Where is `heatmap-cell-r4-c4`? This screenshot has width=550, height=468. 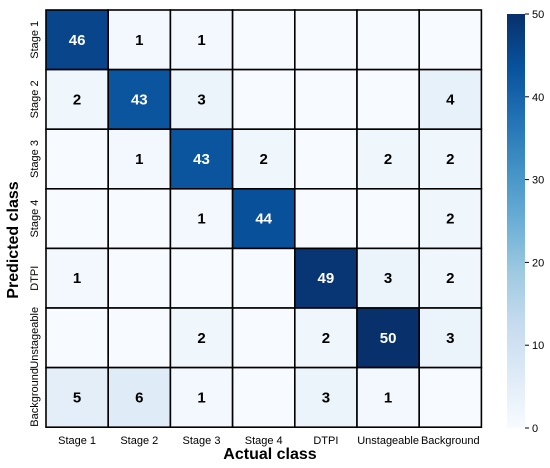
heatmap-cell-r4-c4 is located at coordinates (263, 219).